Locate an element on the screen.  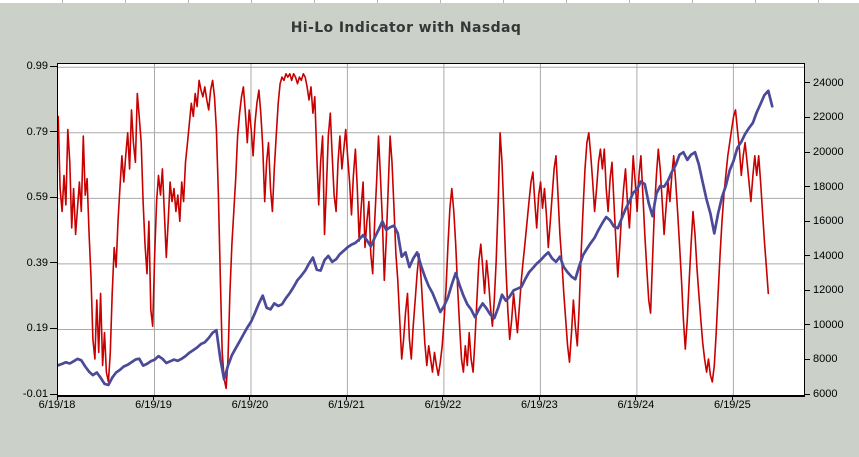
right-axis-tick-label: 12000 is located at coordinates (828, 290).